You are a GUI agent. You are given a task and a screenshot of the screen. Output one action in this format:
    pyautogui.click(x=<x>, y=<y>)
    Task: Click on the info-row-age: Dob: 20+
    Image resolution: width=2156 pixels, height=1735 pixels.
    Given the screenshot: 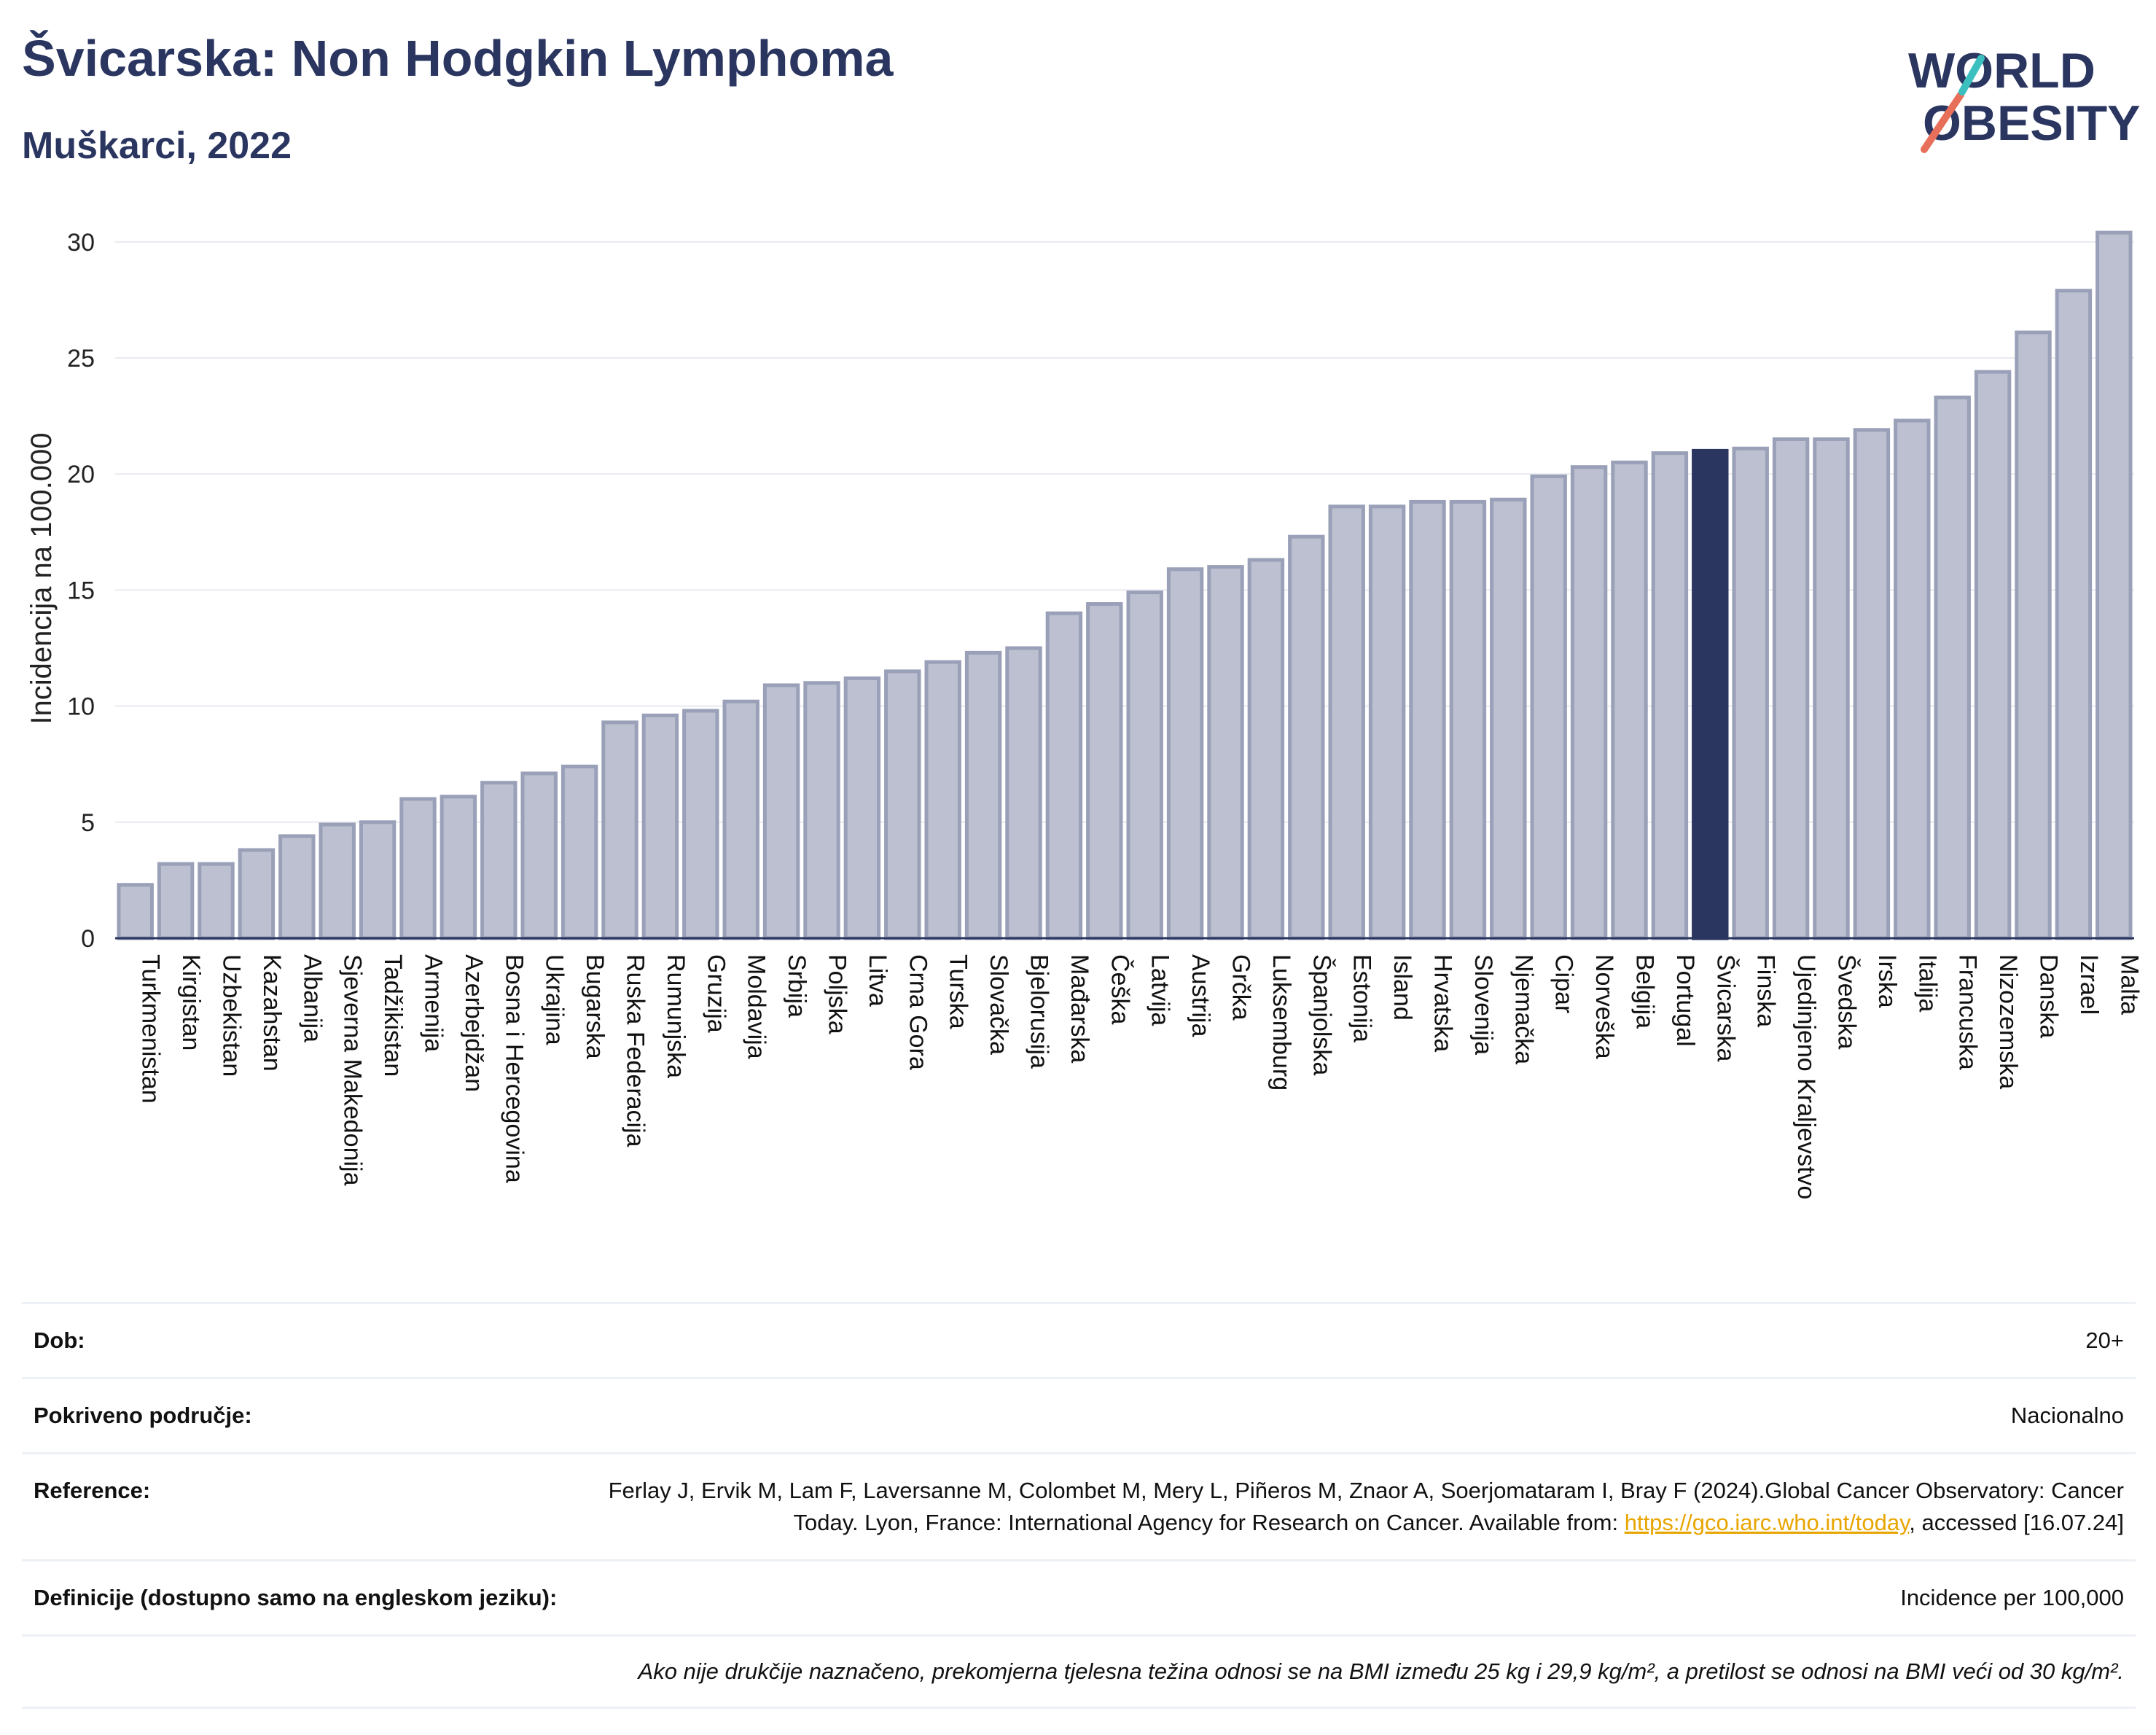 What is the action you would take?
    pyautogui.click(x=1079, y=1339)
    